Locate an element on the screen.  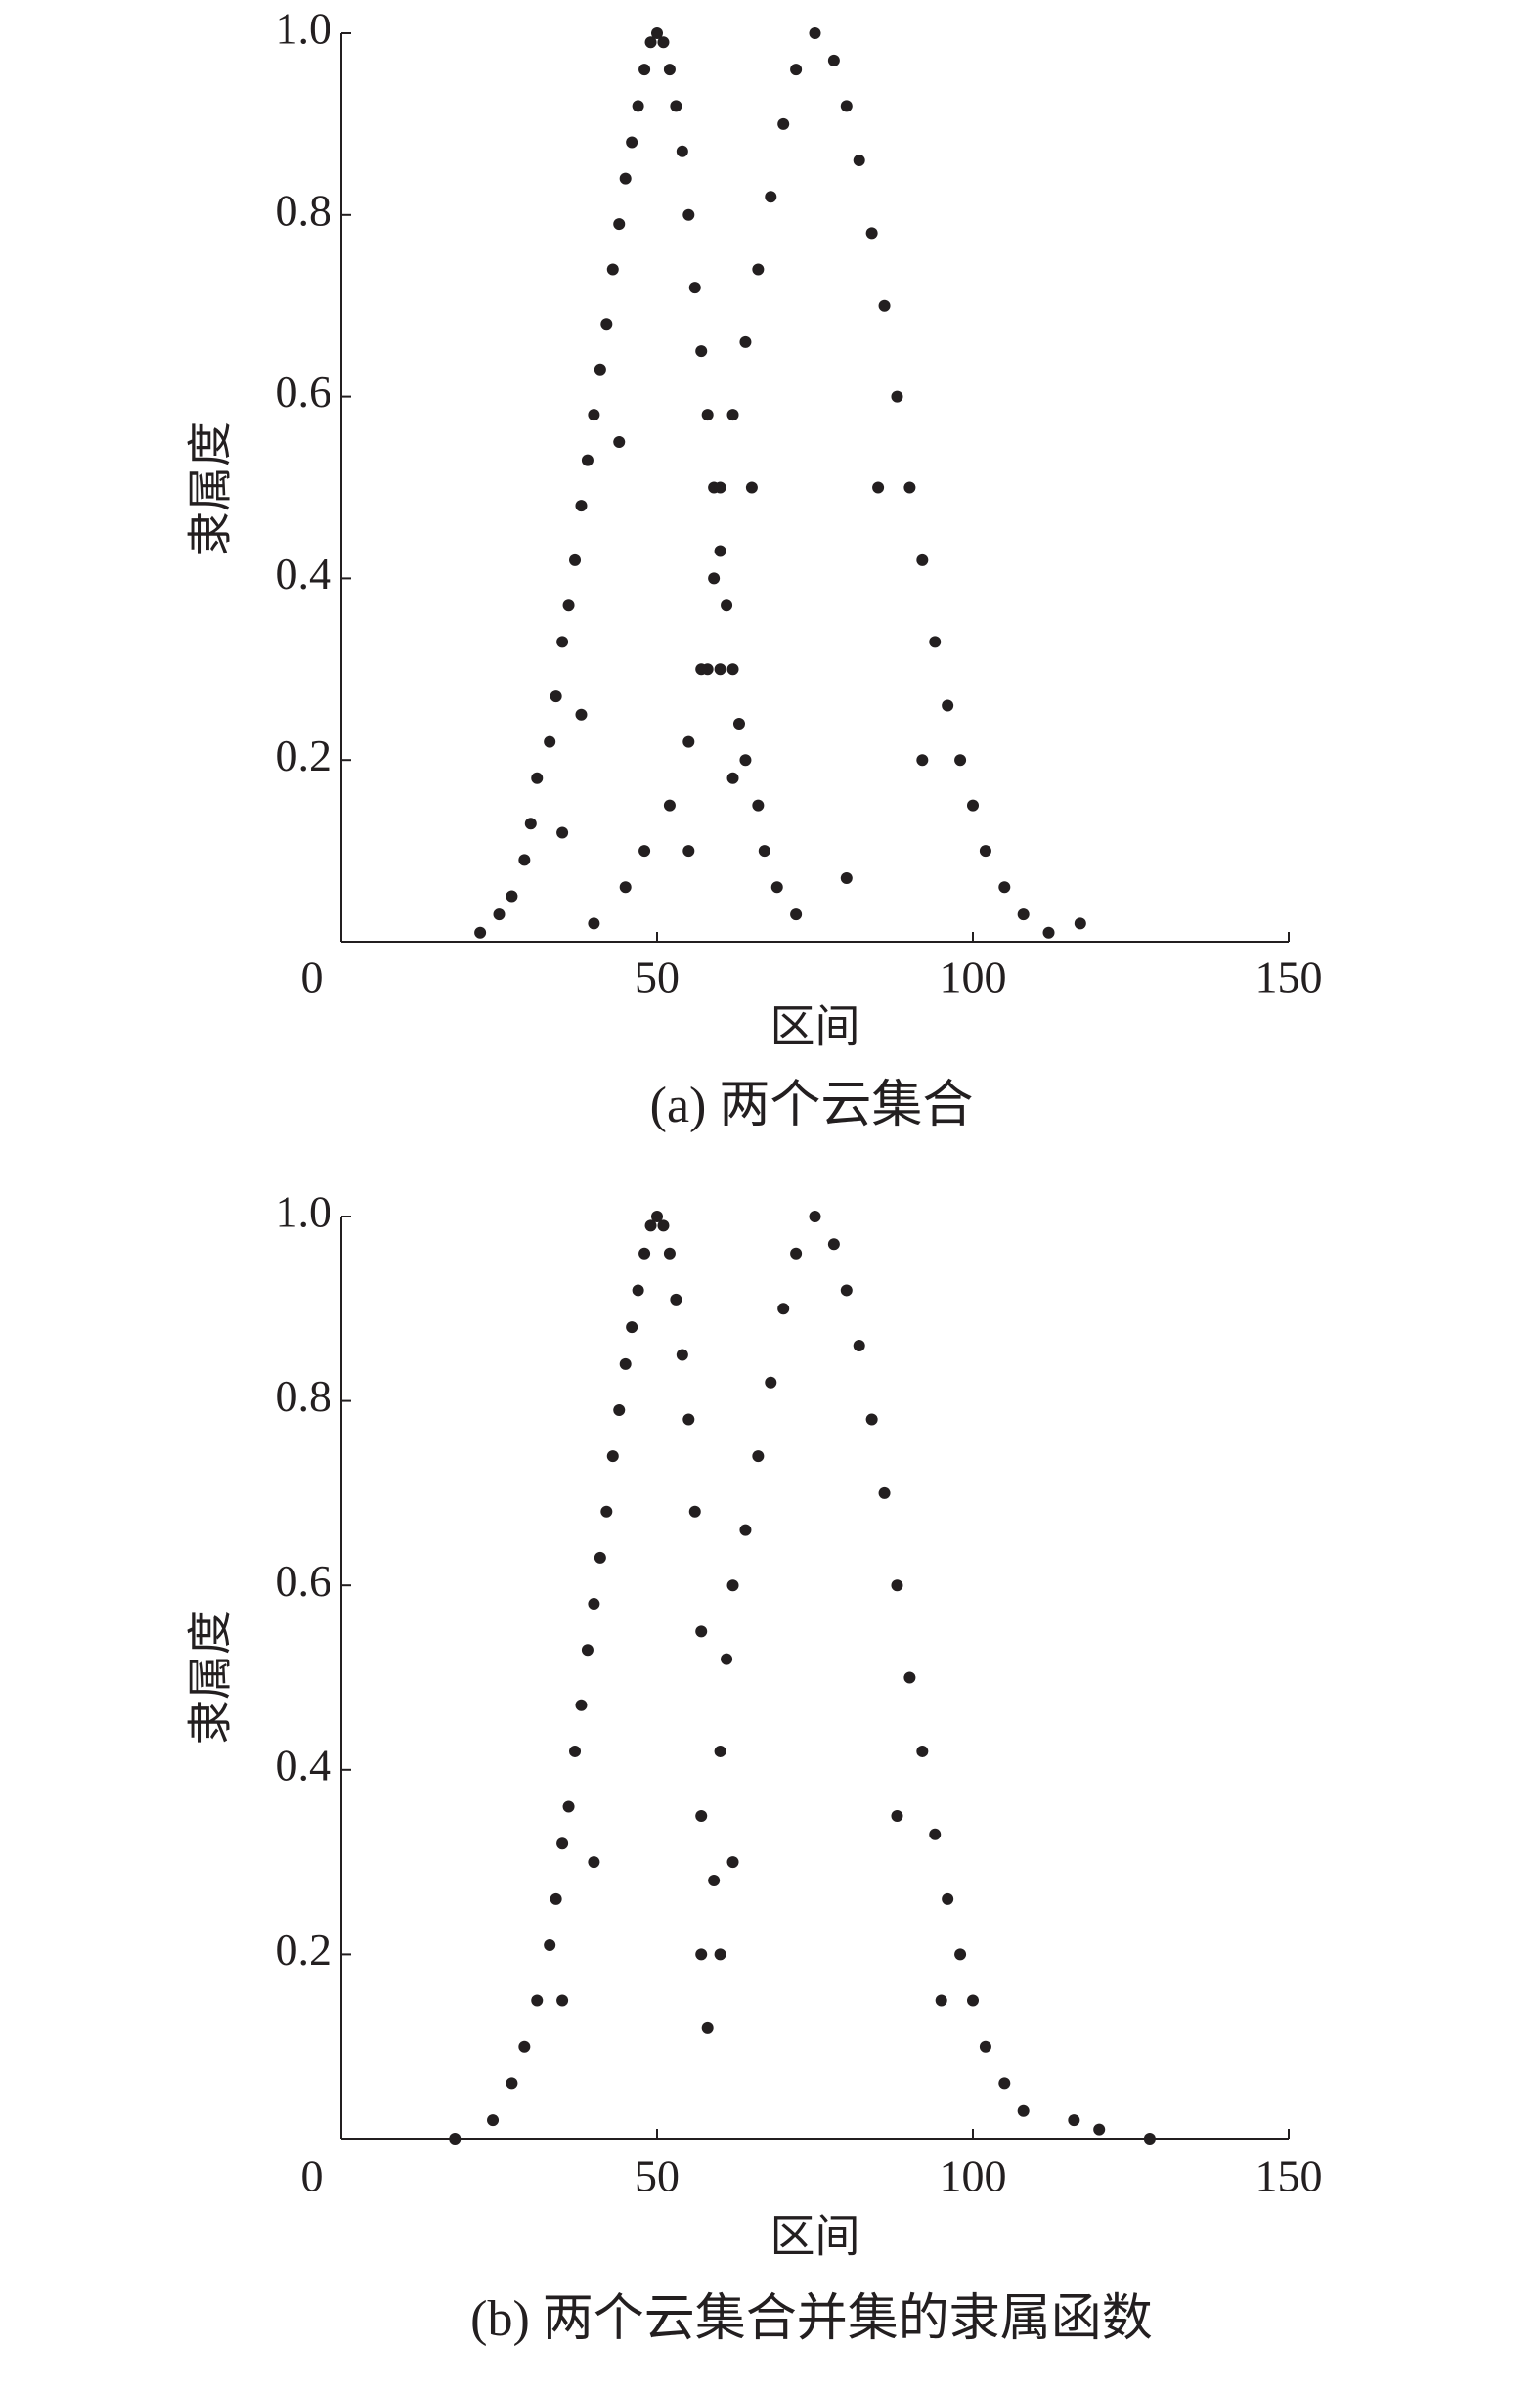
caption: (b) 两个云集合并集的隶属函数 is located at coordinates (811, 2319).